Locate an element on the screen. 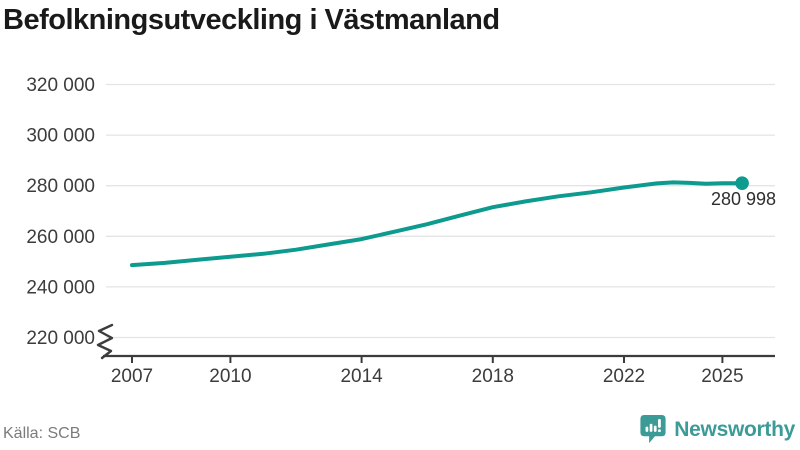 The height and width of the screenshot is (450, 800). last-point-dot is located at coordinates (742, 183).